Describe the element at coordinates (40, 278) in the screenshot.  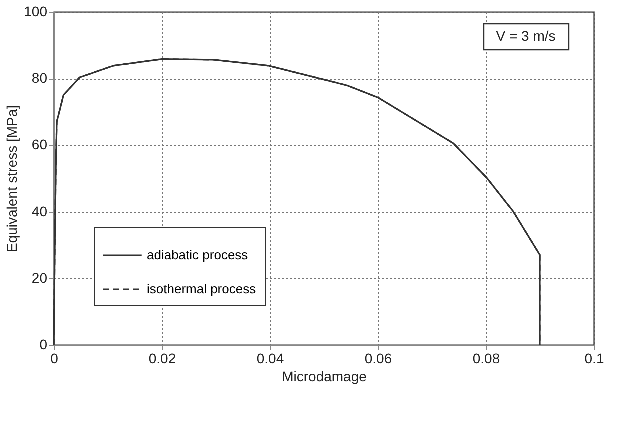
I see `y-tick-label: 20` at that location.